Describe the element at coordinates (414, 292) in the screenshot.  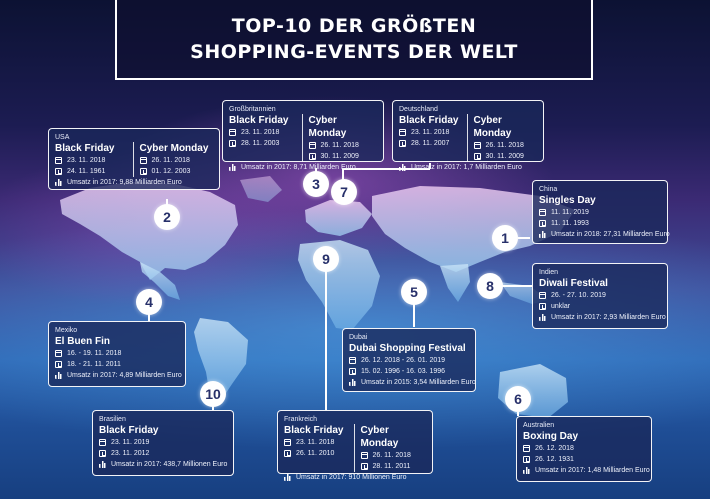
I see `marker-5: 5` at that location.